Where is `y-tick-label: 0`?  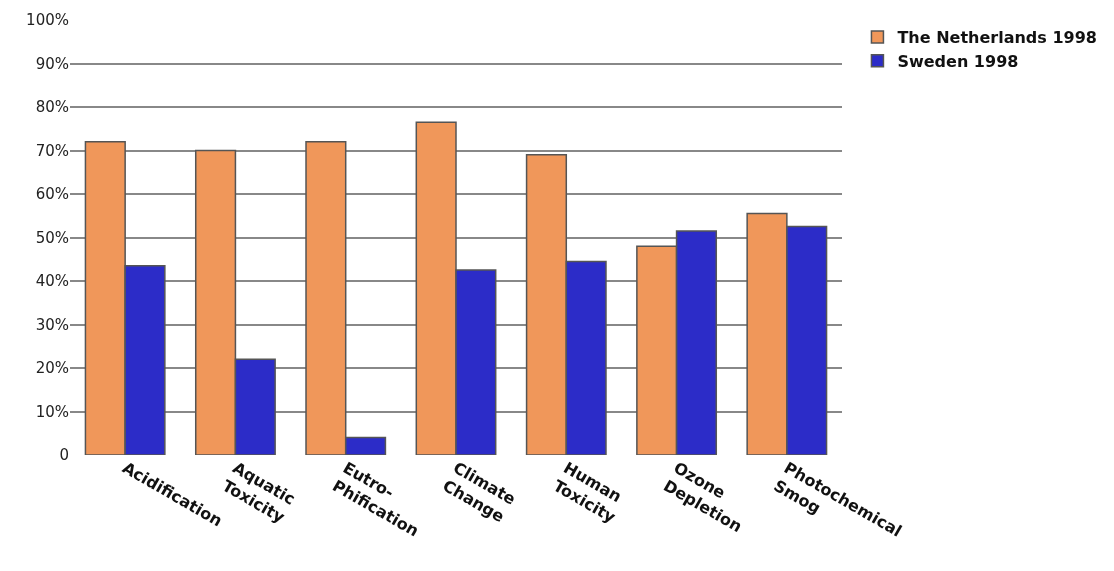 y-tick-label: 0 is located at coordinates (64, 455).